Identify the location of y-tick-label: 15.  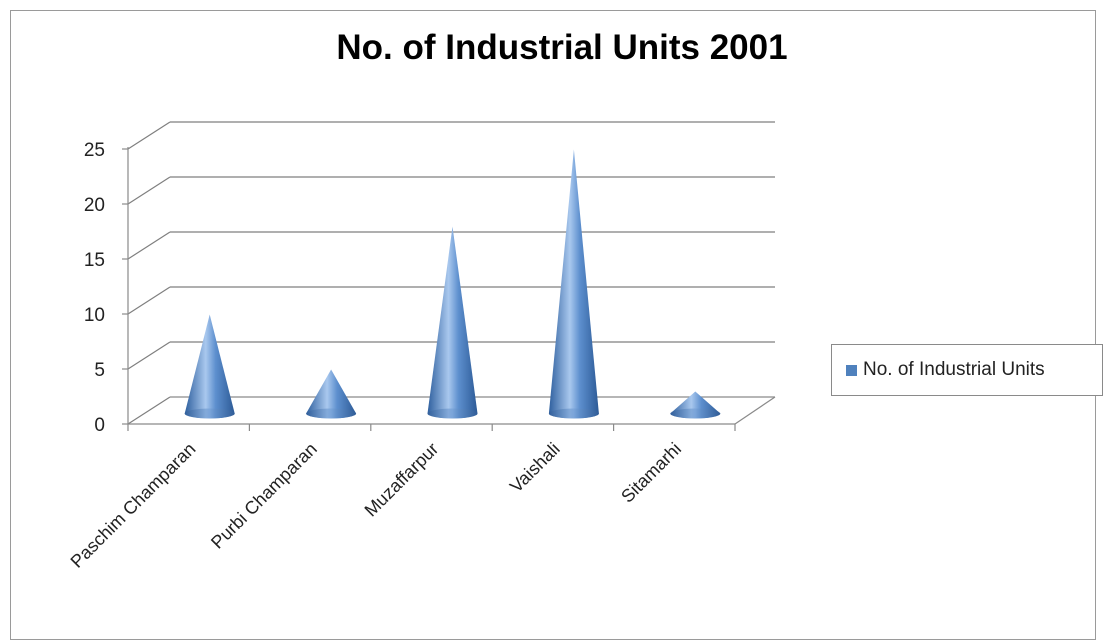
(94, 260).